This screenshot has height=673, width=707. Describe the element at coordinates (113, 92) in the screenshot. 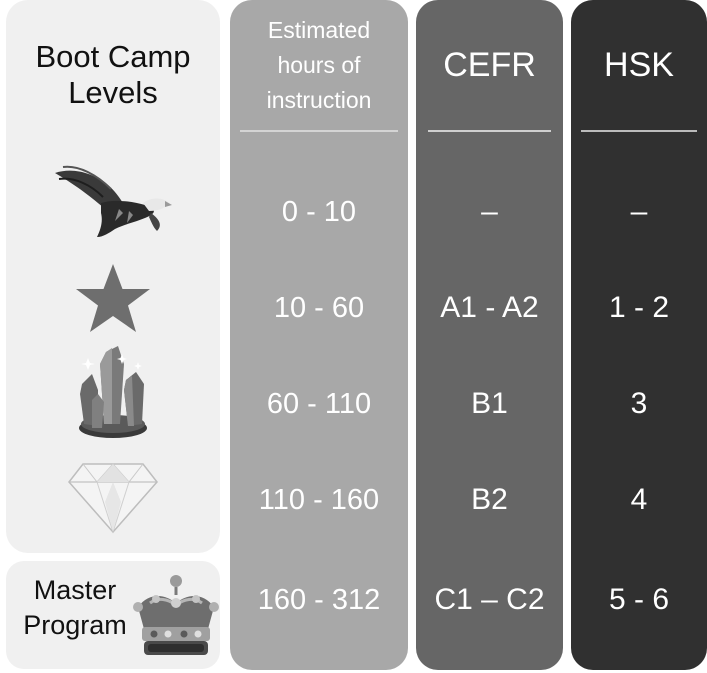

I see `levels-header-line2: Levels` at that location.